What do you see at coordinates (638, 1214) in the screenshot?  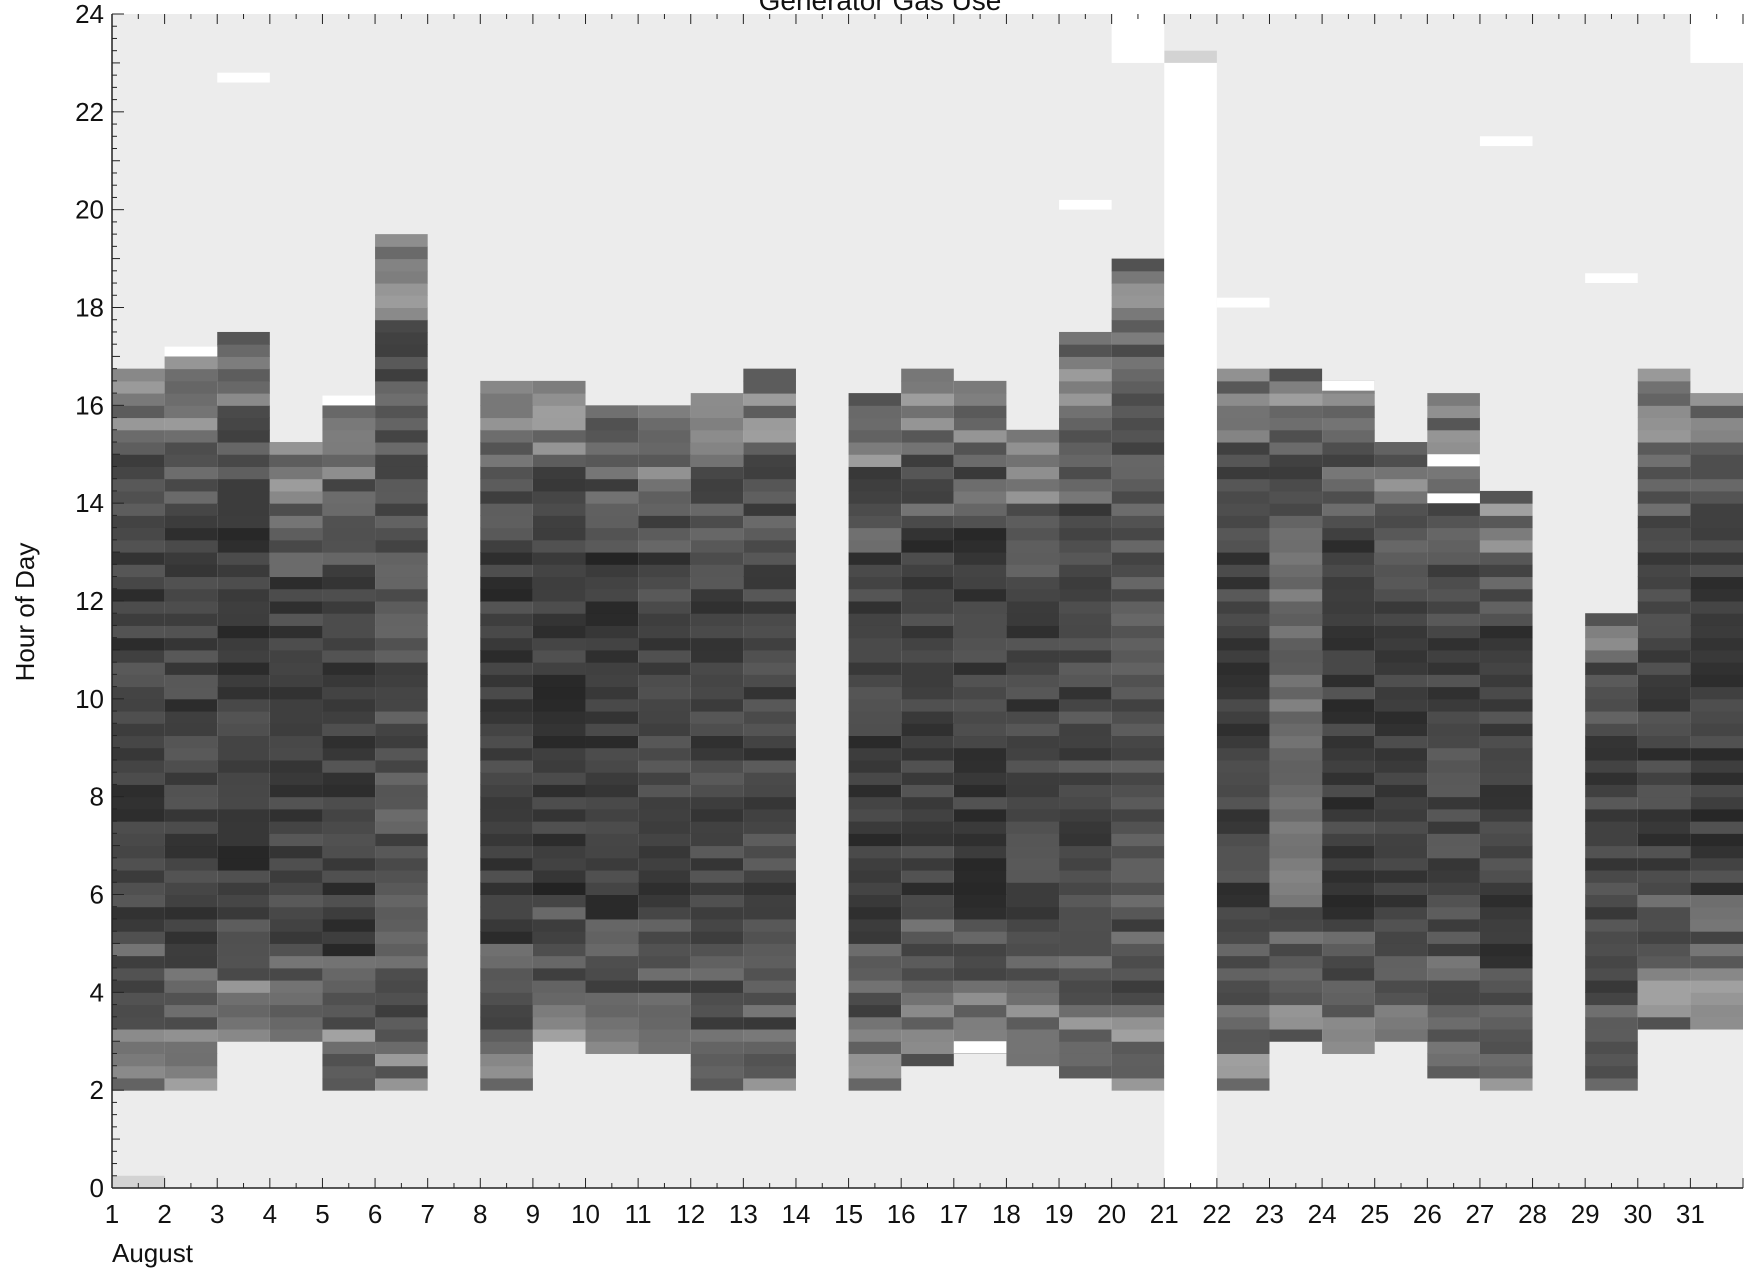 I see `x-tick-label: 11` at bounding box center [638, 1214].